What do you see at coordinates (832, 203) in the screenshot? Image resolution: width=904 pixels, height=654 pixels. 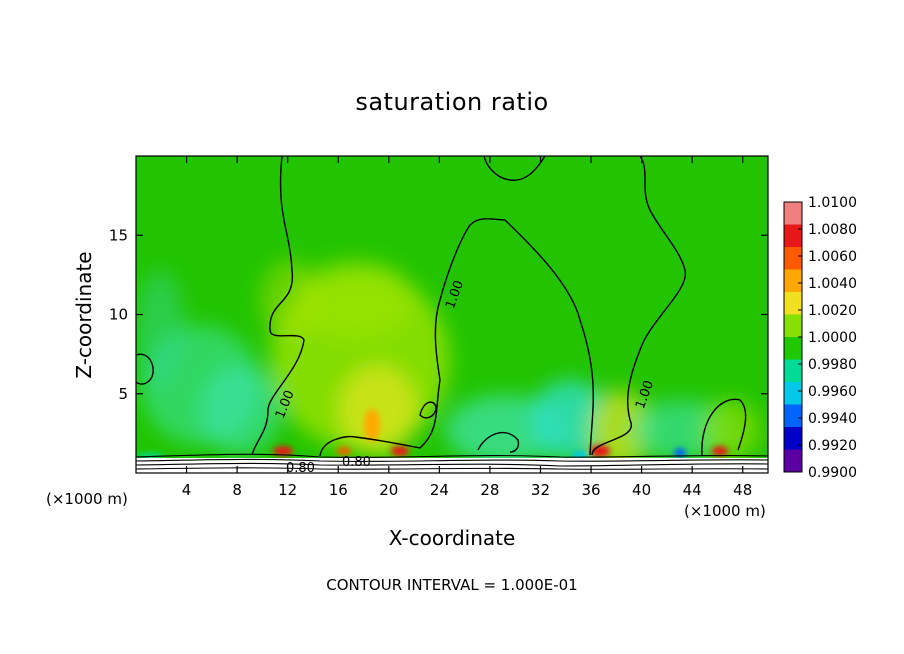 I see `colorbar-label: 1.0100` at bounding box center [832, 203].